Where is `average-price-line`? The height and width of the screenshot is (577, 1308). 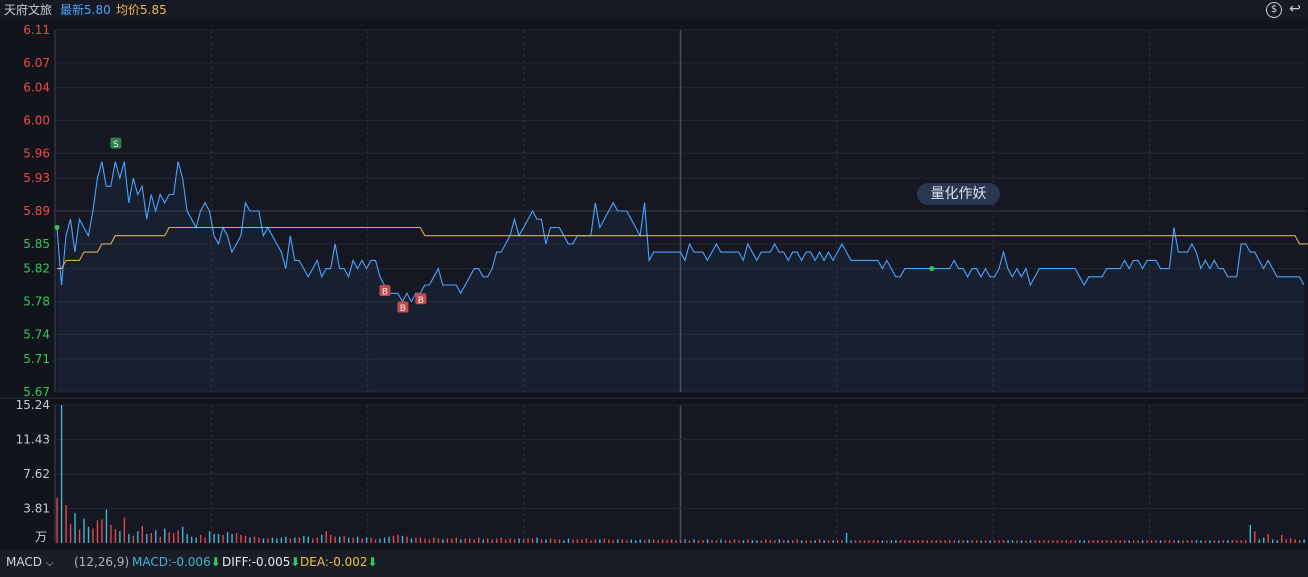 average-price-line is located at coordinates (682, 248).